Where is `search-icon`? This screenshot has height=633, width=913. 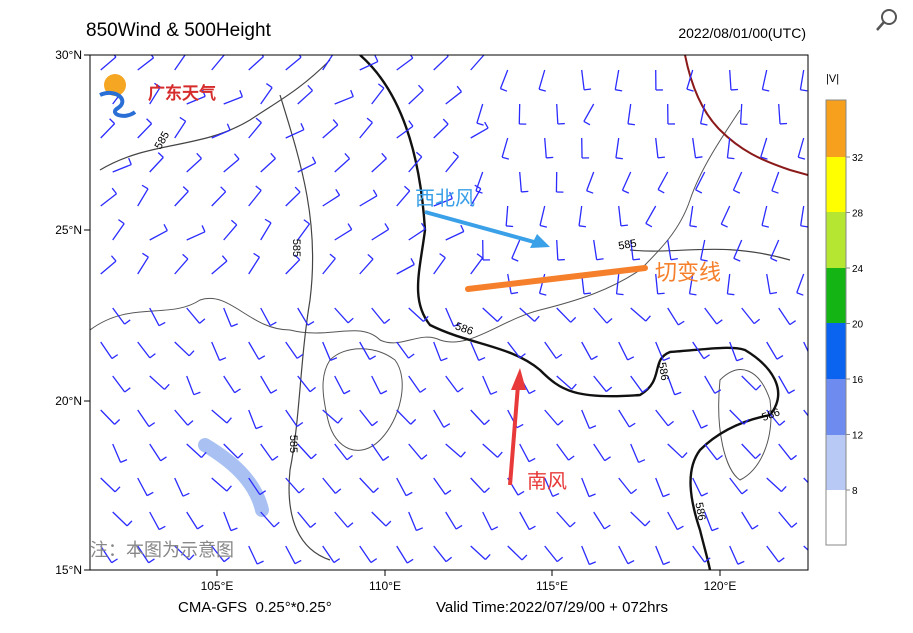 search-icon is located at coordinates (886, 20).